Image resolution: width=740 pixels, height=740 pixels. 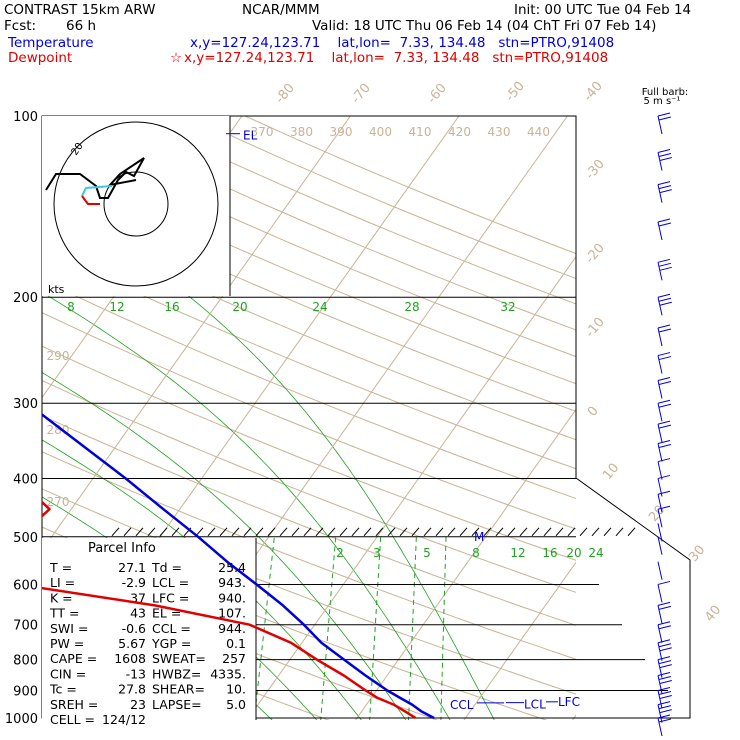 What do you see at coordinates (67, 643) in the screenshot?
I see `parcel-info-label: PW =` at bounding box center [67, 643].